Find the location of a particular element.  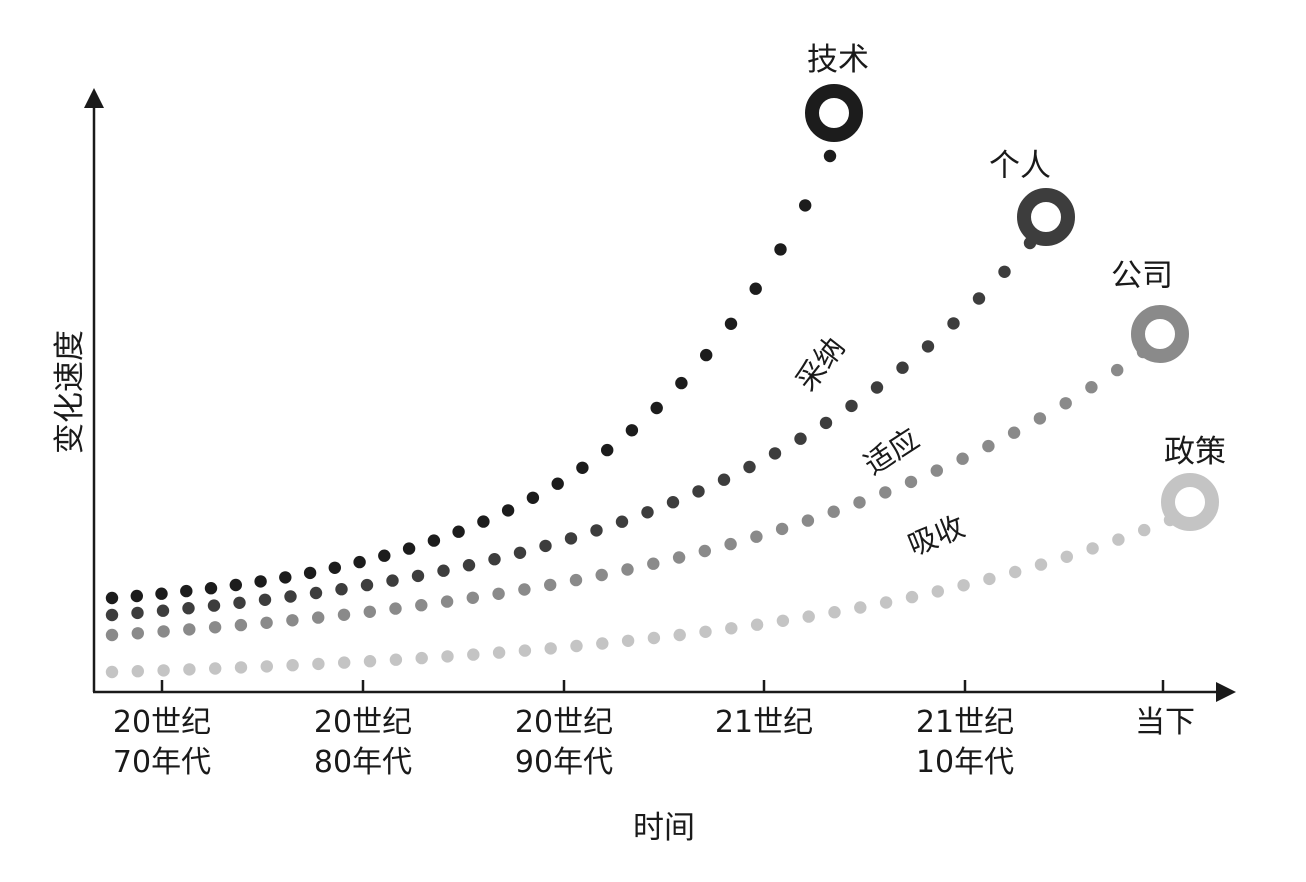

x-tick-marks is located at coordinates (662, 686).